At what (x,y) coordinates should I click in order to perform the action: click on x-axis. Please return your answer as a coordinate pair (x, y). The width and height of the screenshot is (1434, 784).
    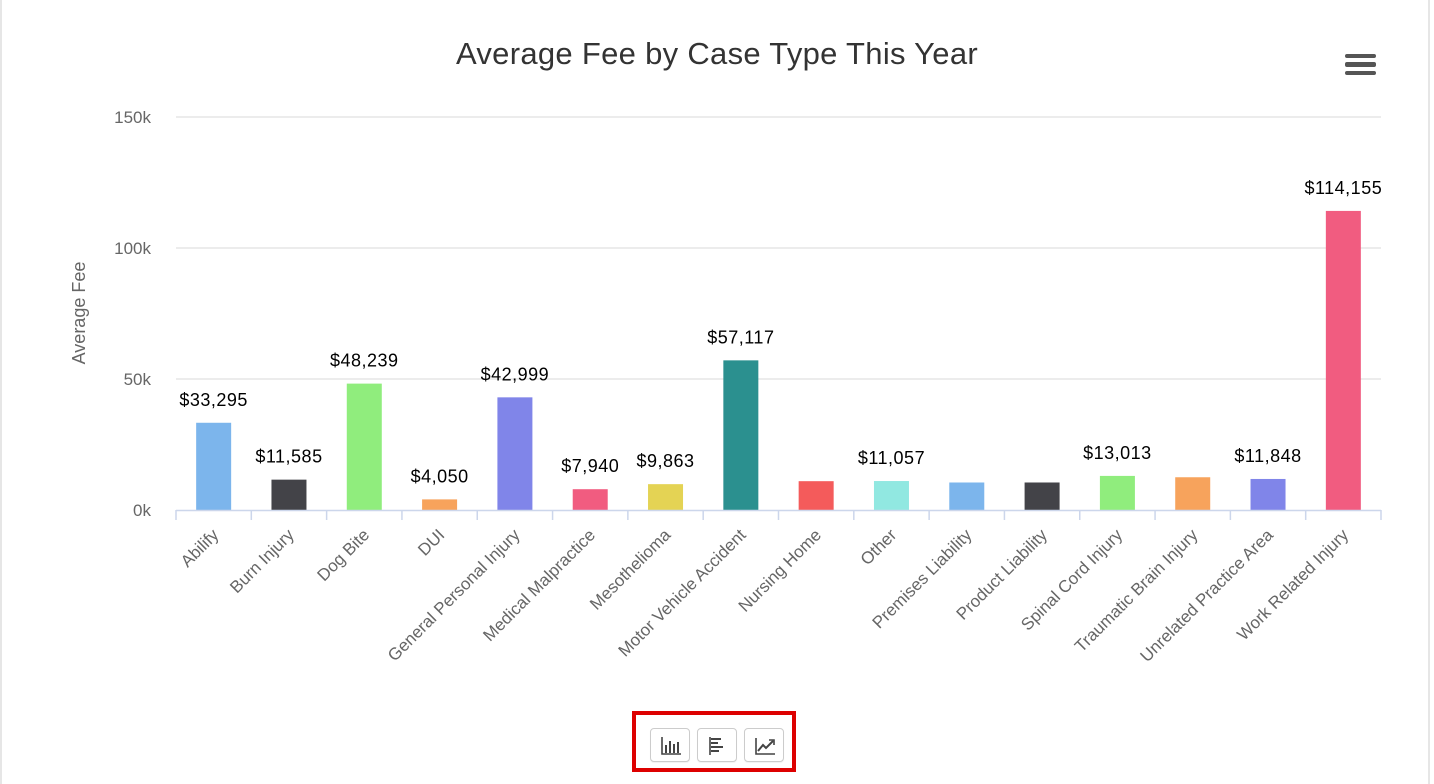
    Looking at the image, I should click on (778, 514).